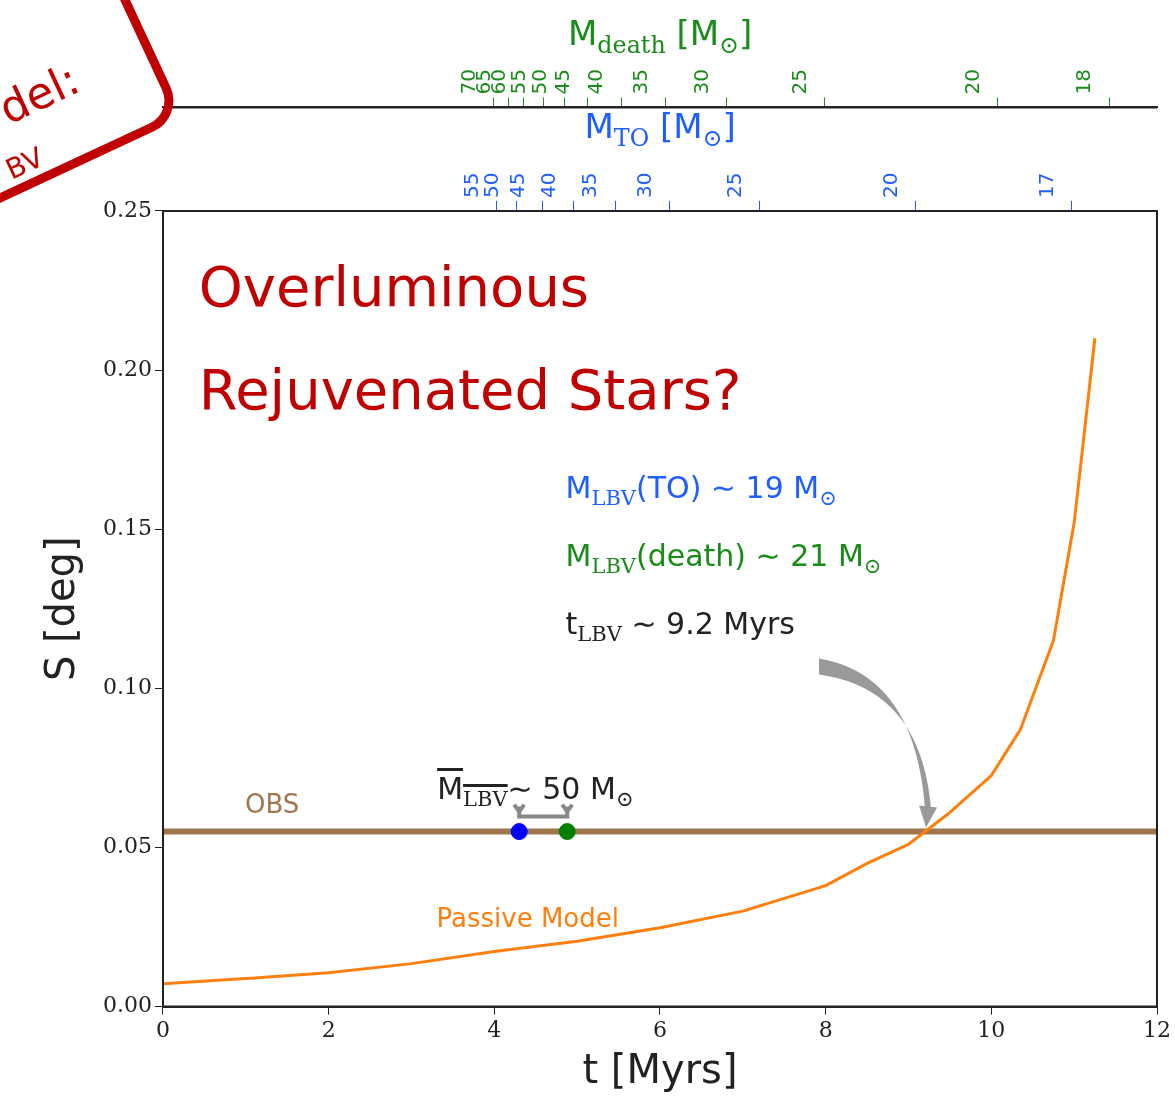 The height and width of the screenshot is (1107, 1175). What do you see at coordinates (660, 36) in the screenshot?
I see `text: M$_{death}$ [M$_{⊙}$]` at bounding box center [660, 36].